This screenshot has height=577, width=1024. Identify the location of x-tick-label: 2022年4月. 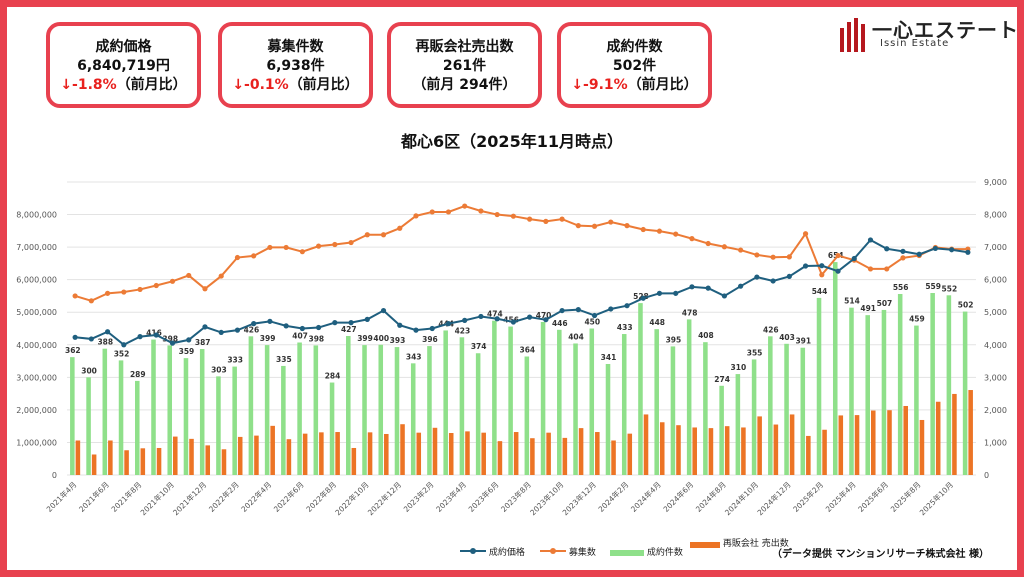
(256, 496).